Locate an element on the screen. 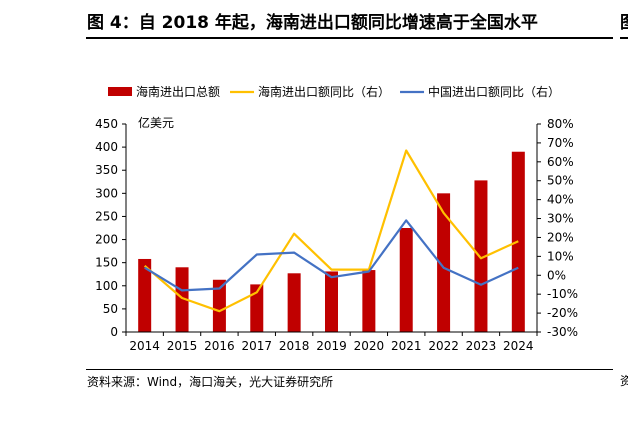 This screenshot has height=425, width=628. y-left-tick-label-150: 150 is located at coordinates (106, 263).